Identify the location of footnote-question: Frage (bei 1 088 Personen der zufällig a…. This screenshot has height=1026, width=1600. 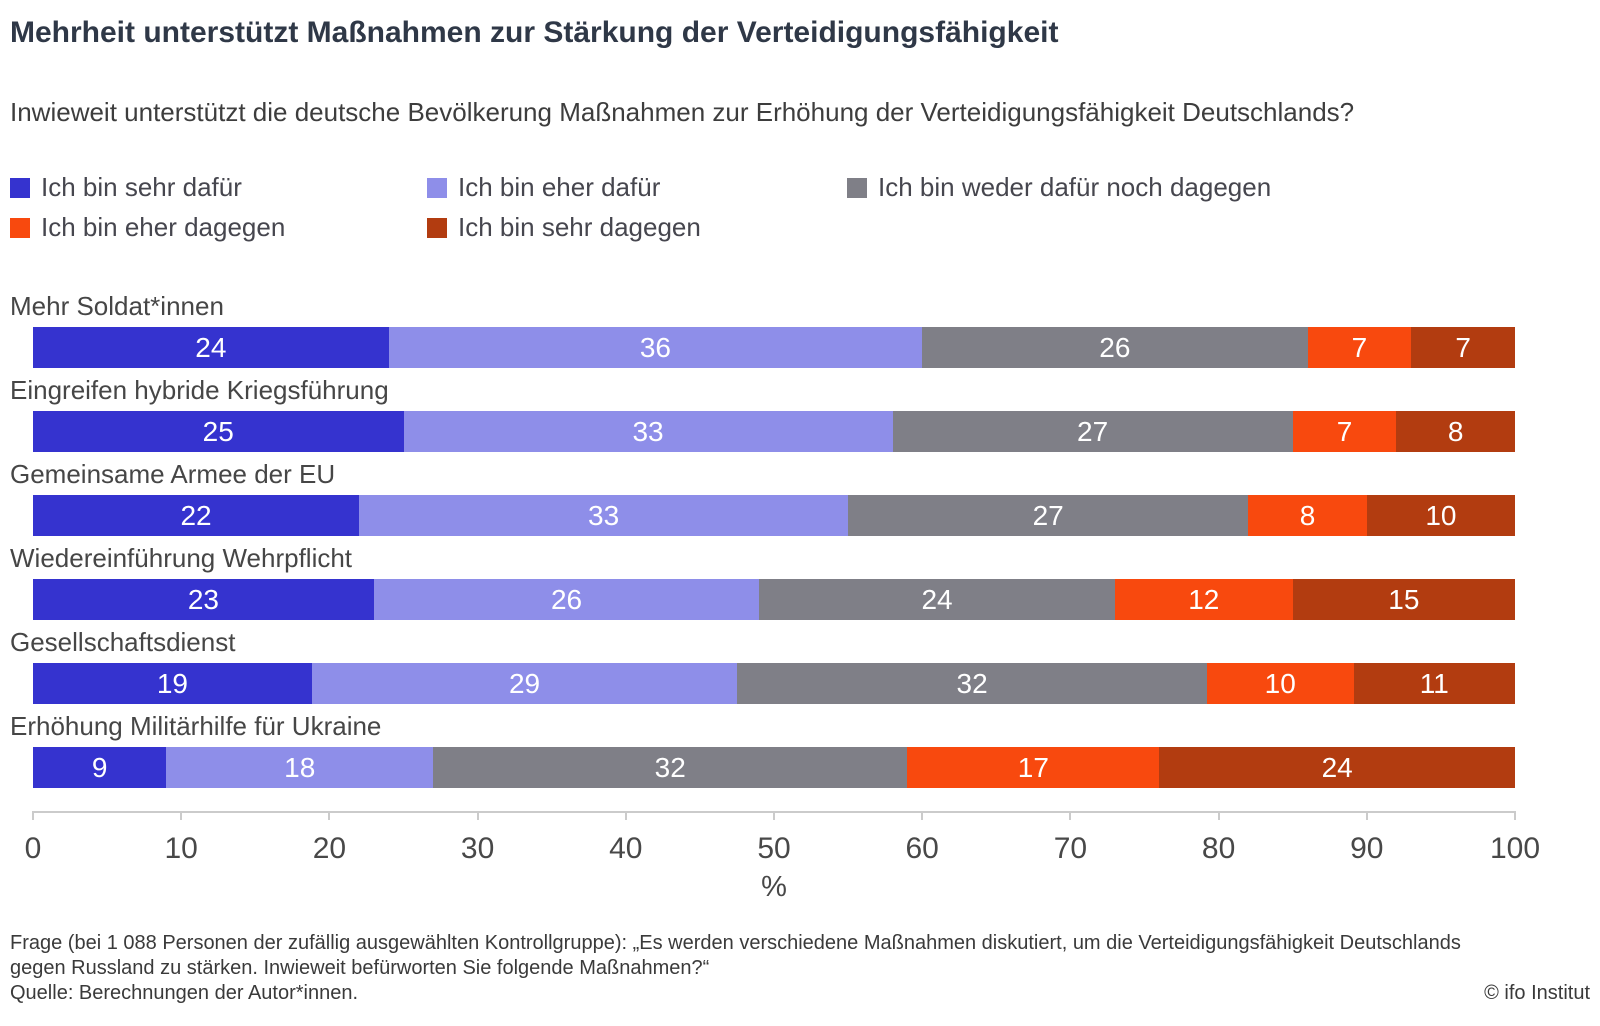
(735, 955).